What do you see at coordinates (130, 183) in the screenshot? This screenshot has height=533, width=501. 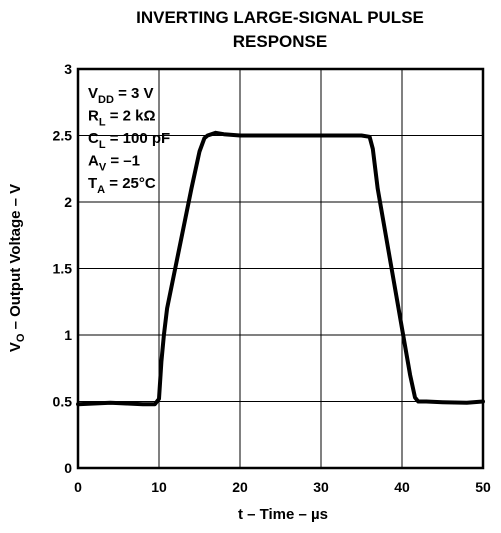 I see `condition-value: = 25°C` at bounding box center [130, 183].